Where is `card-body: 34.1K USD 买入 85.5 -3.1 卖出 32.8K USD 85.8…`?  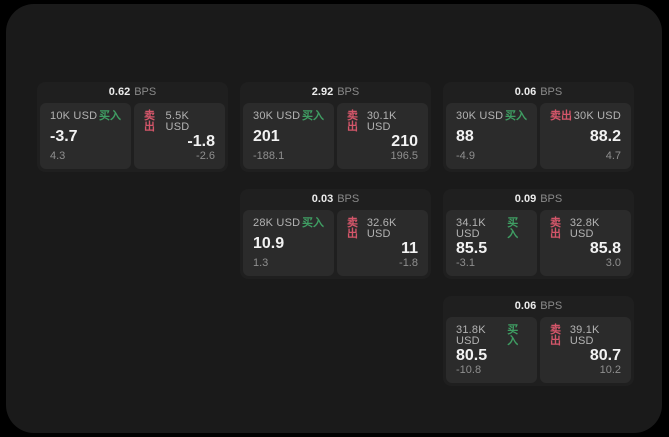 card-body: 34.1K USD 买入 85.5 -3.1 卖出 32.8K USD 85.8… is located at coordinates (538, 244).